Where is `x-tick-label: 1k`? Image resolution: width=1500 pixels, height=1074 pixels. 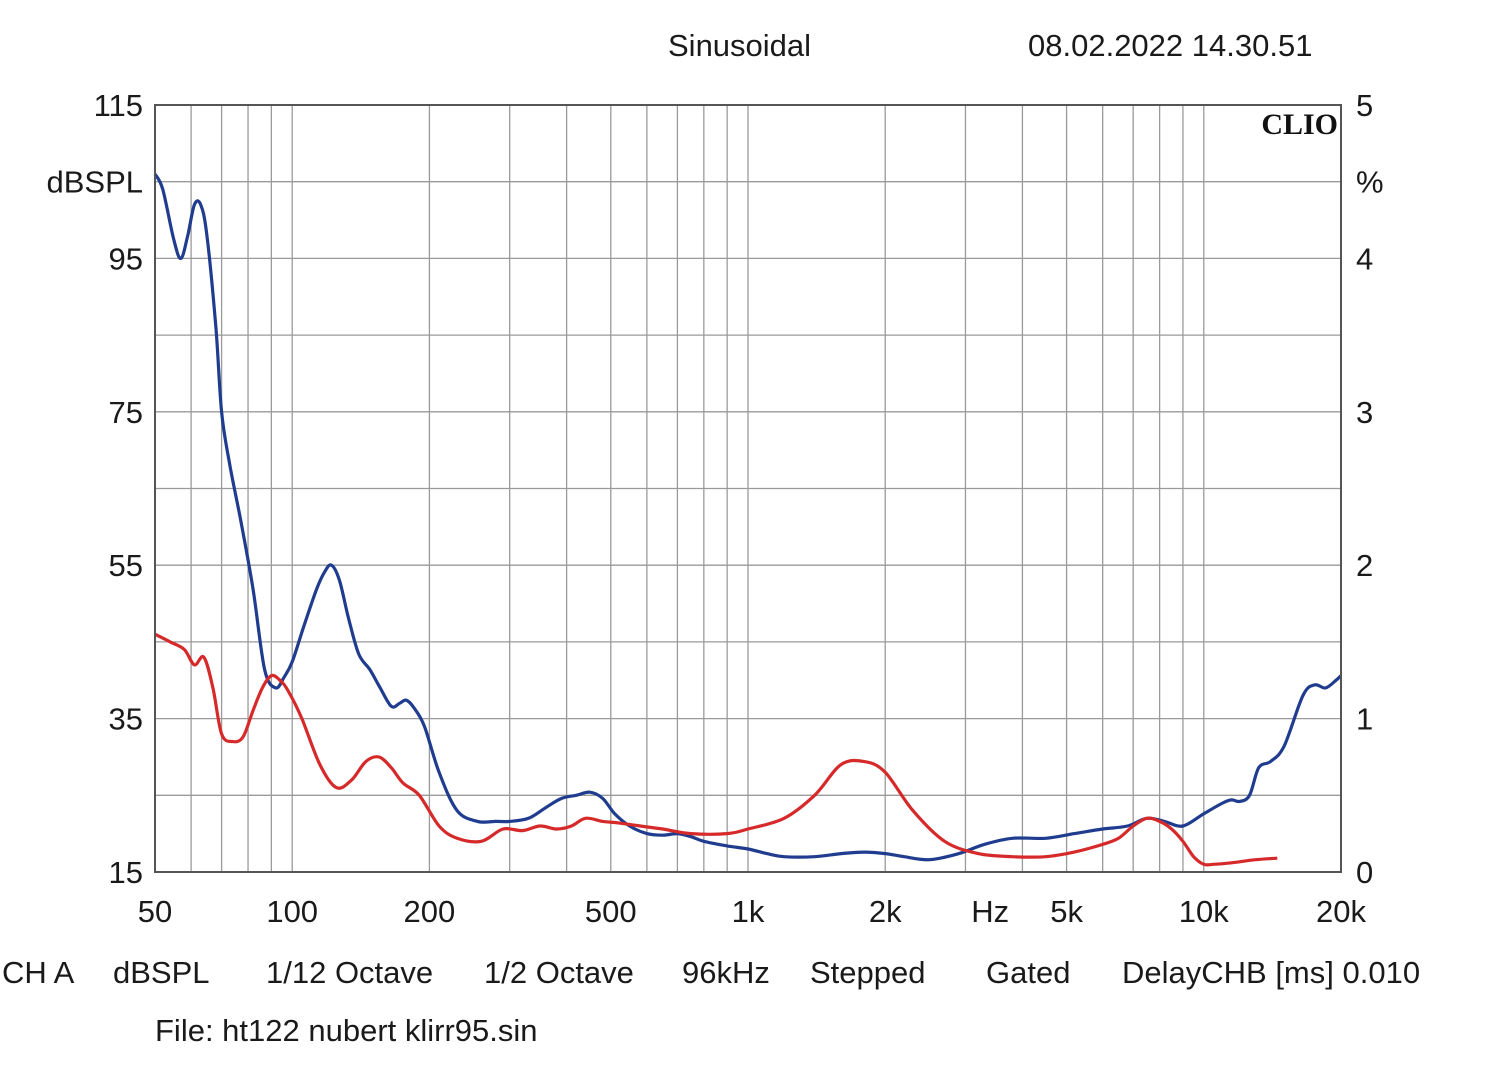
x-tick-label: 1k is located at coordinates (748, 911).